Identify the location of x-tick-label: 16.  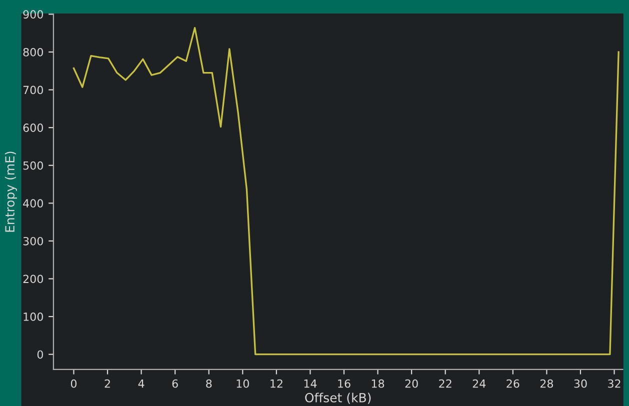
(344, 383).